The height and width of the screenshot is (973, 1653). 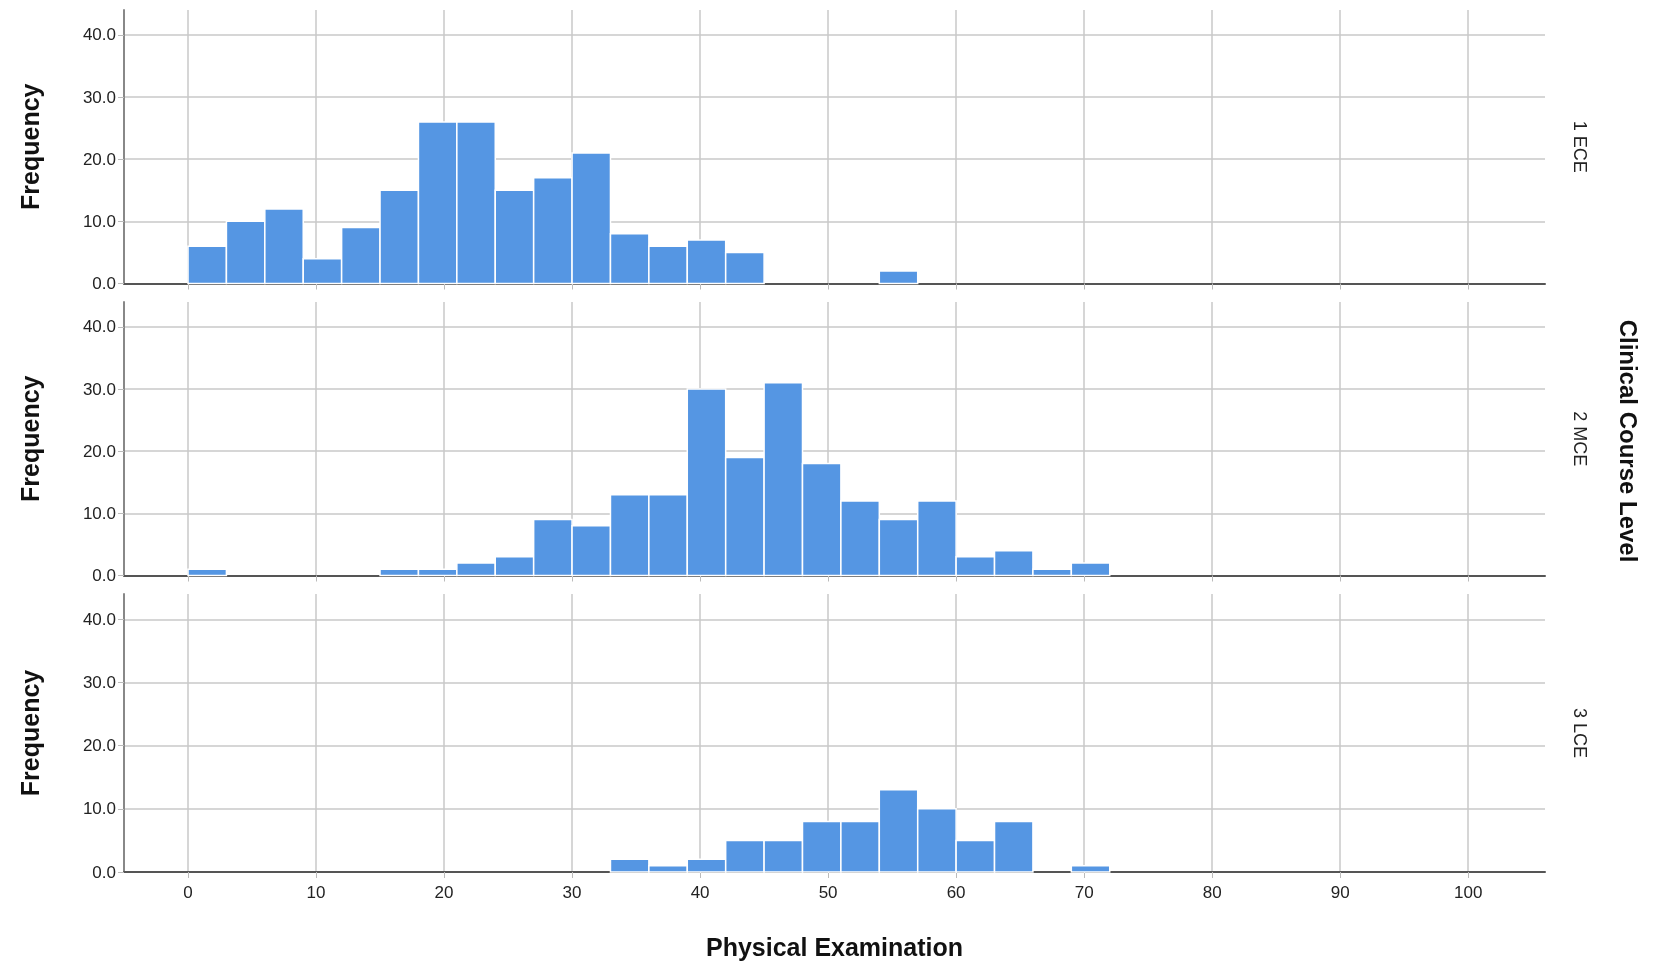 What do you see at coordinates (828, 892) in the screenshot?
I see `x-tick-label: 50` at bounding box center [828, 892].